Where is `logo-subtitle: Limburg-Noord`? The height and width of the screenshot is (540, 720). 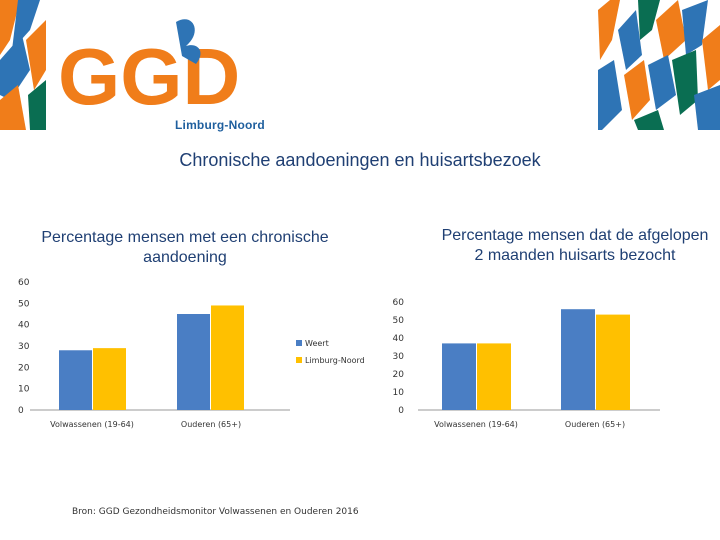 logo-subtitle: Limburg-Noord is located at coordinates (220, 125).